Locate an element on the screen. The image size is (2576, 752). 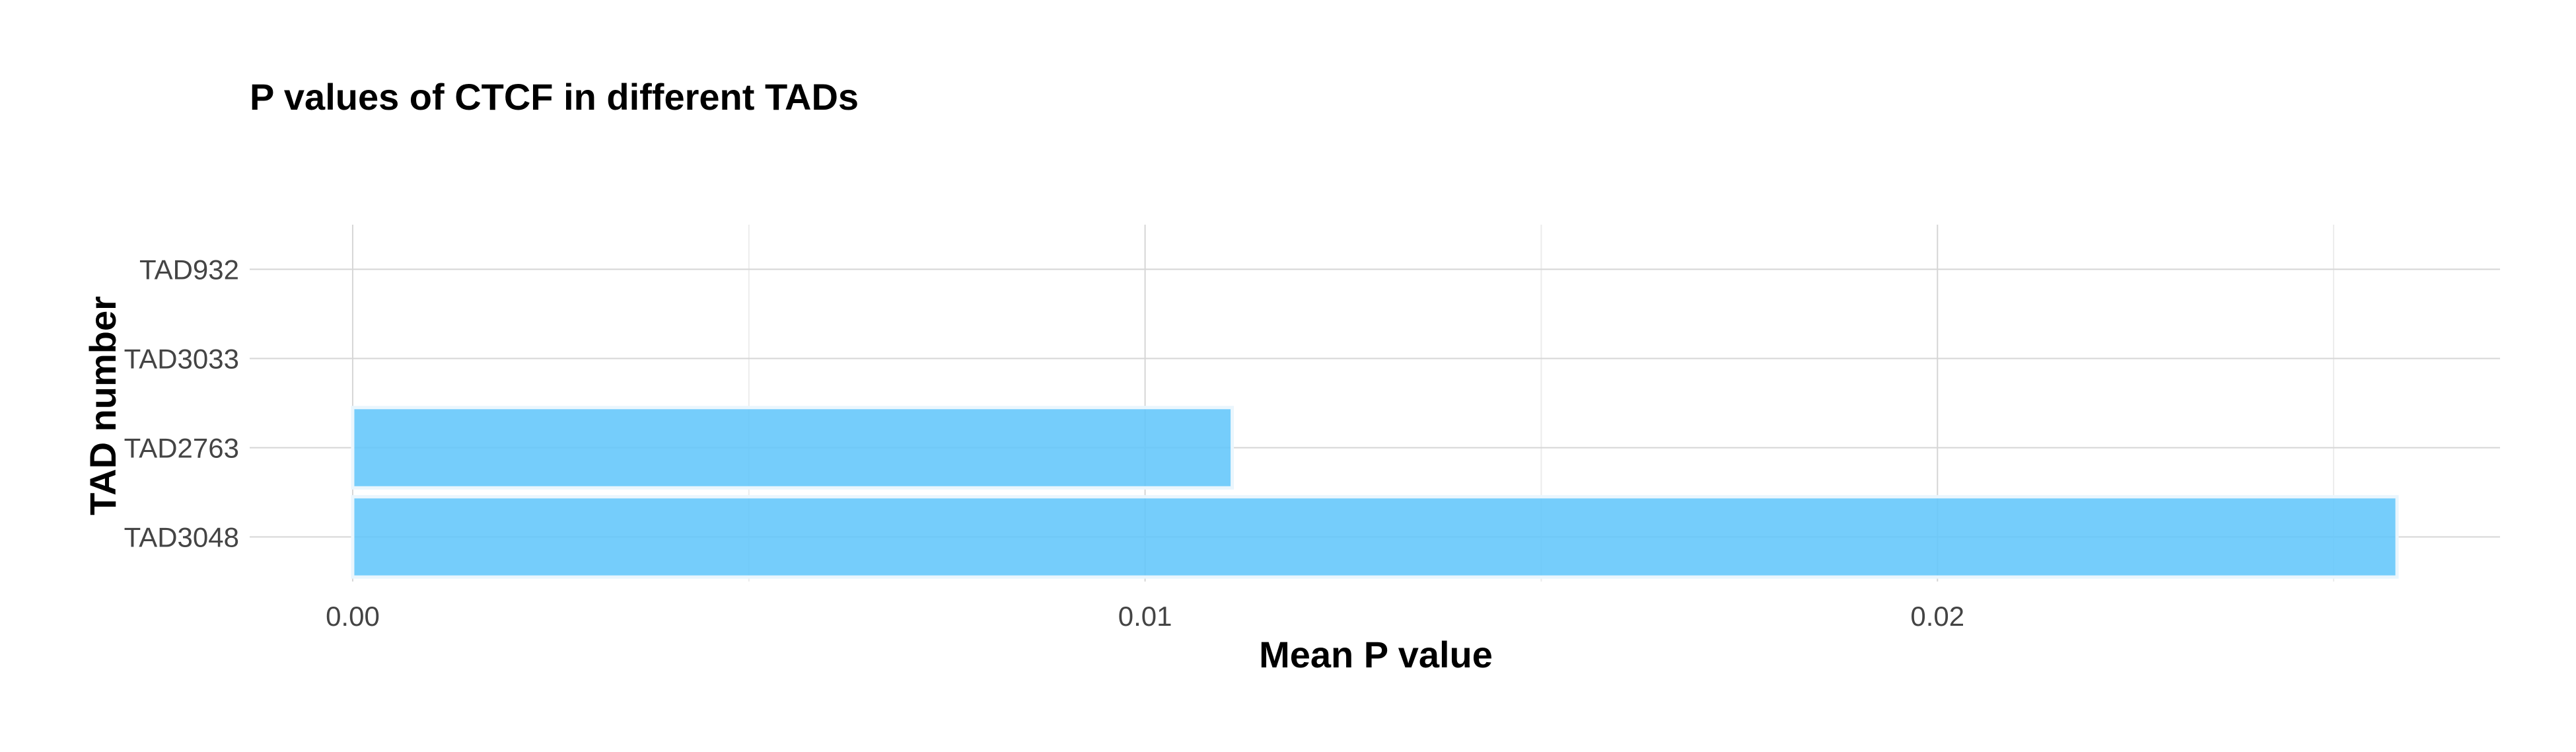
x-tick-label: 0.01 is located at coordinates (1145, 616).